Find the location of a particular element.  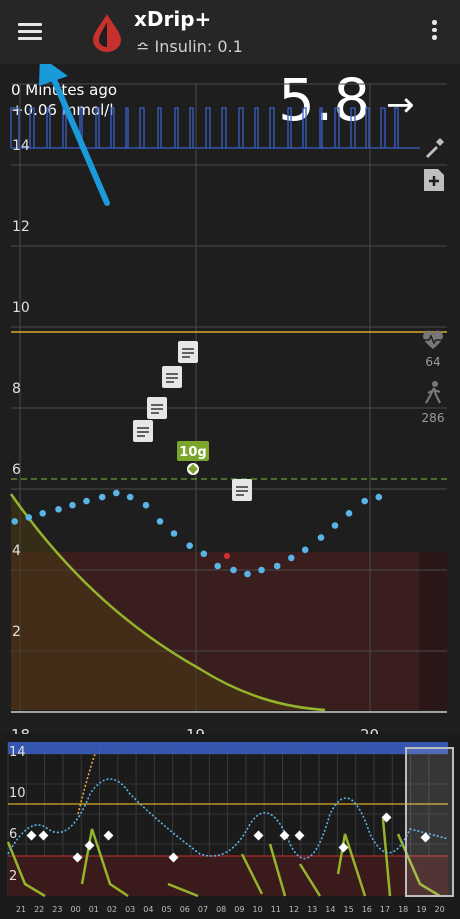

note-icons is located at coordinates (192, 421).